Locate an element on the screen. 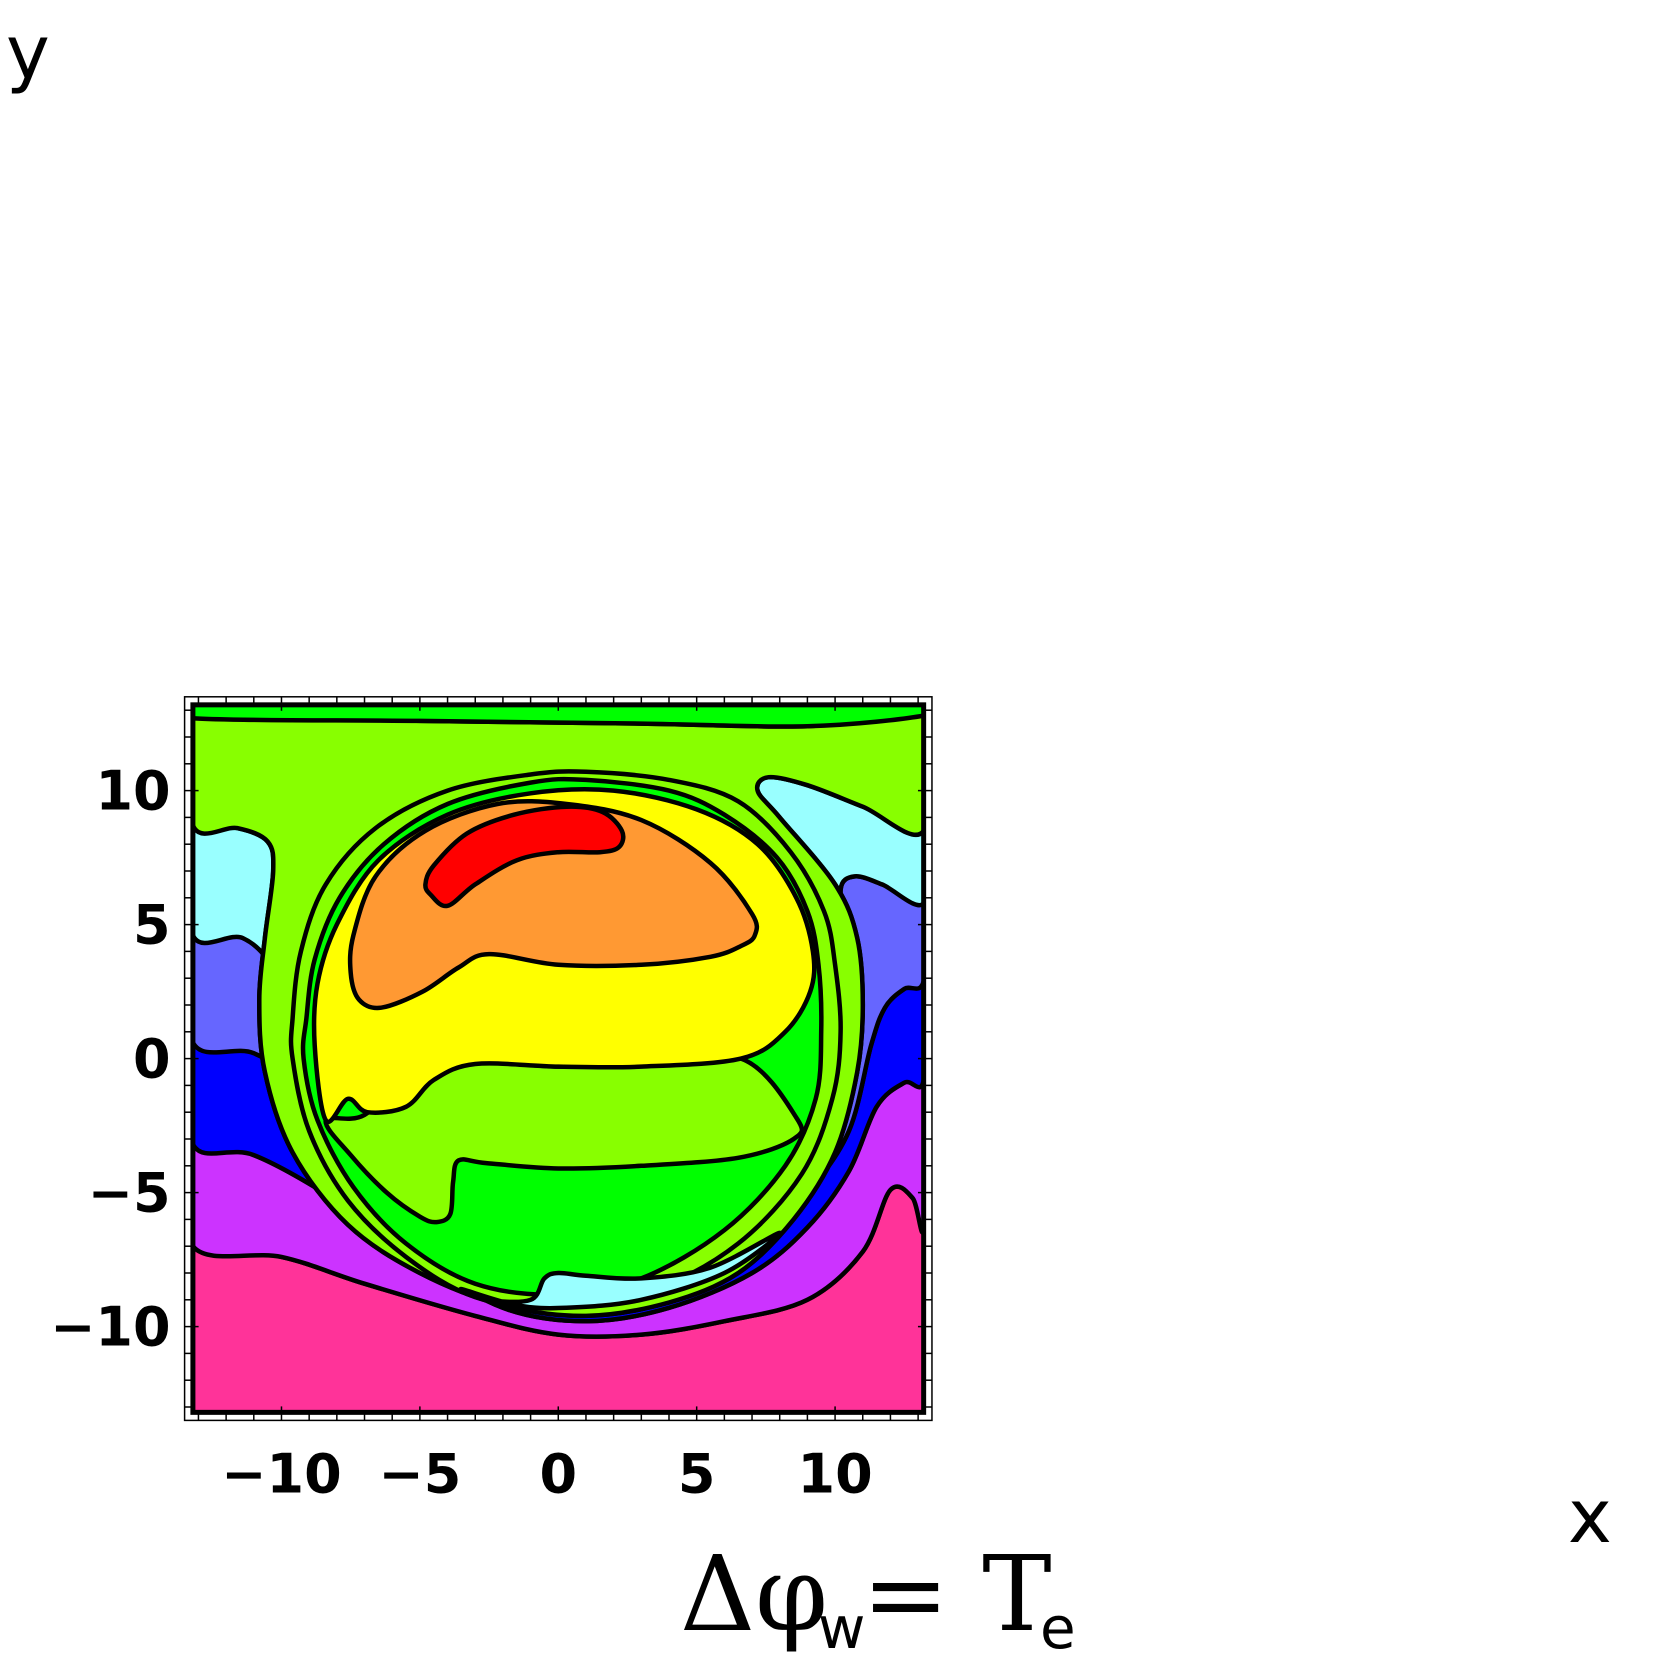 The width and height of the screenshot is (1654, 1654). contour-region-top-band-green is located at coordinates (558, 716).